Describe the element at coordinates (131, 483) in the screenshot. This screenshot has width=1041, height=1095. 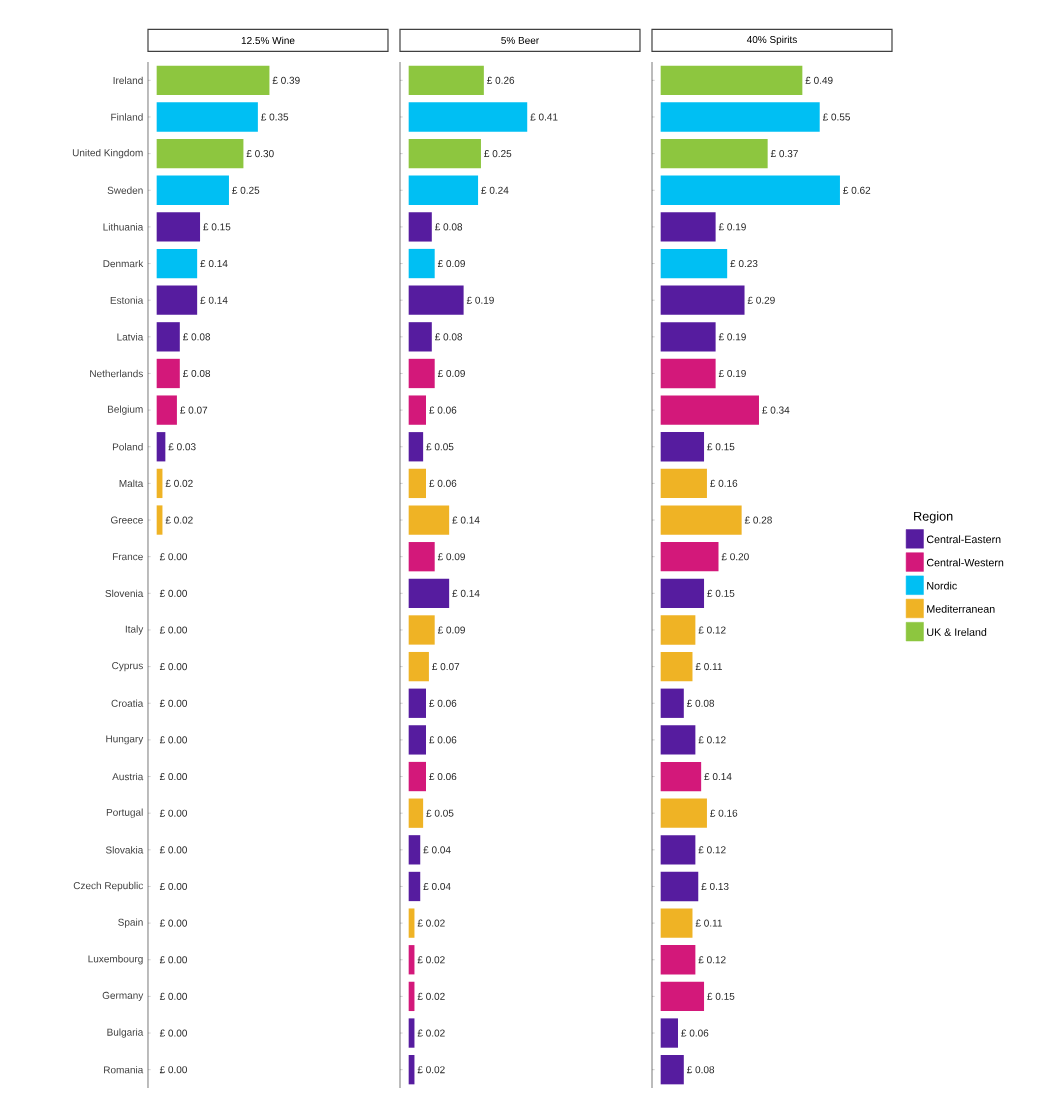
I see `y-tick-label: Malta` at that location.